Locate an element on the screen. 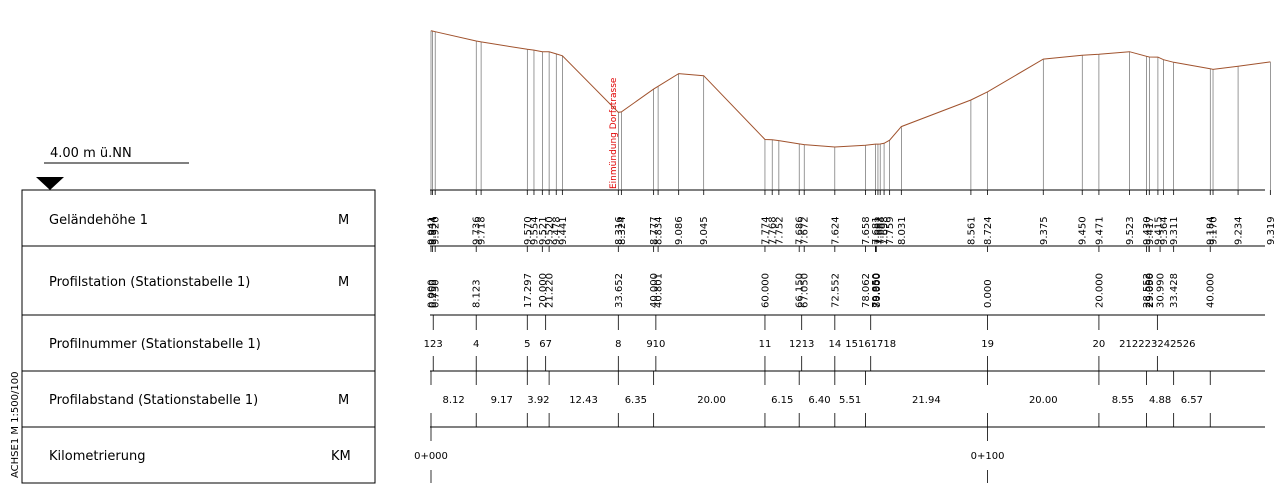 The image size is (1285, 494). elevation-value: 9.471 is located at coordinates (1099, 230).